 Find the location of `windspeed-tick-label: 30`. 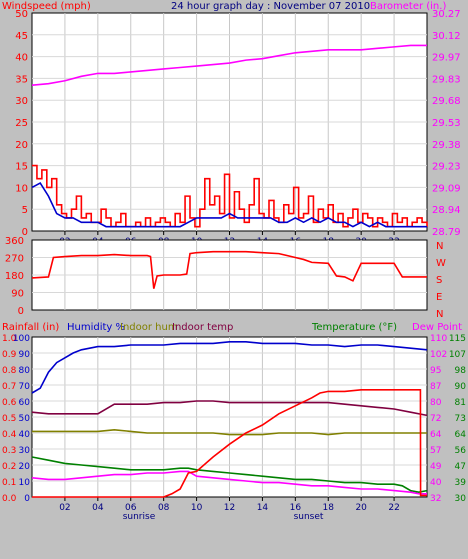

windspeed-tick-label: 30 is located at coordinates (21, 101).